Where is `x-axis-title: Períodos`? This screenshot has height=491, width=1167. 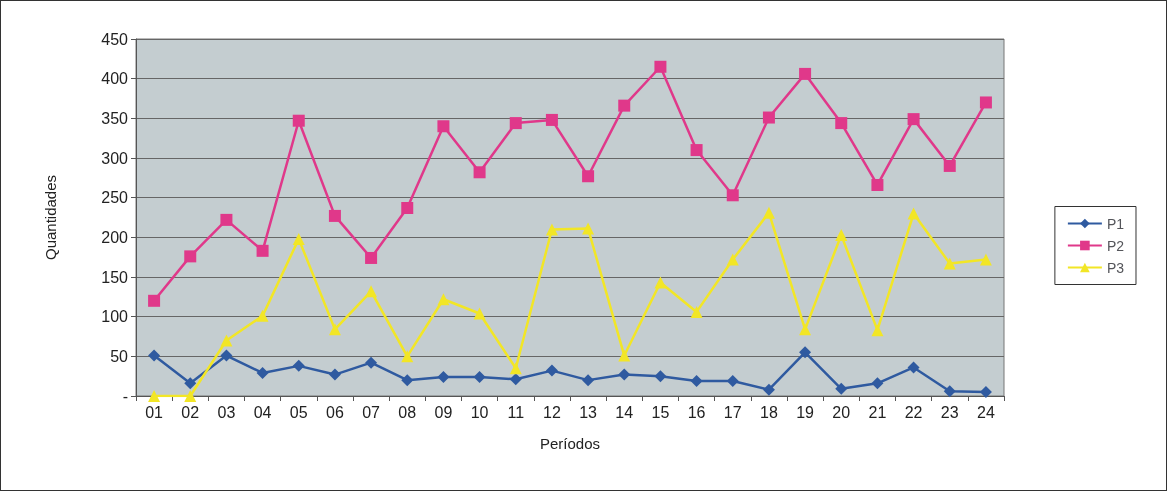 x-axis-title: Períodos is located at coordinates (570, 443).